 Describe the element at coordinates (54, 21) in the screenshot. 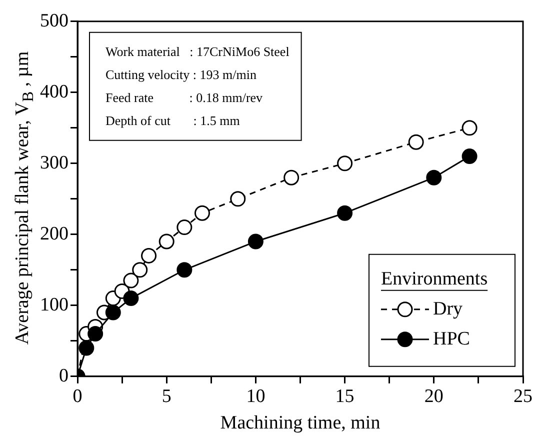

I see `y-tick-label: 500` at that location.